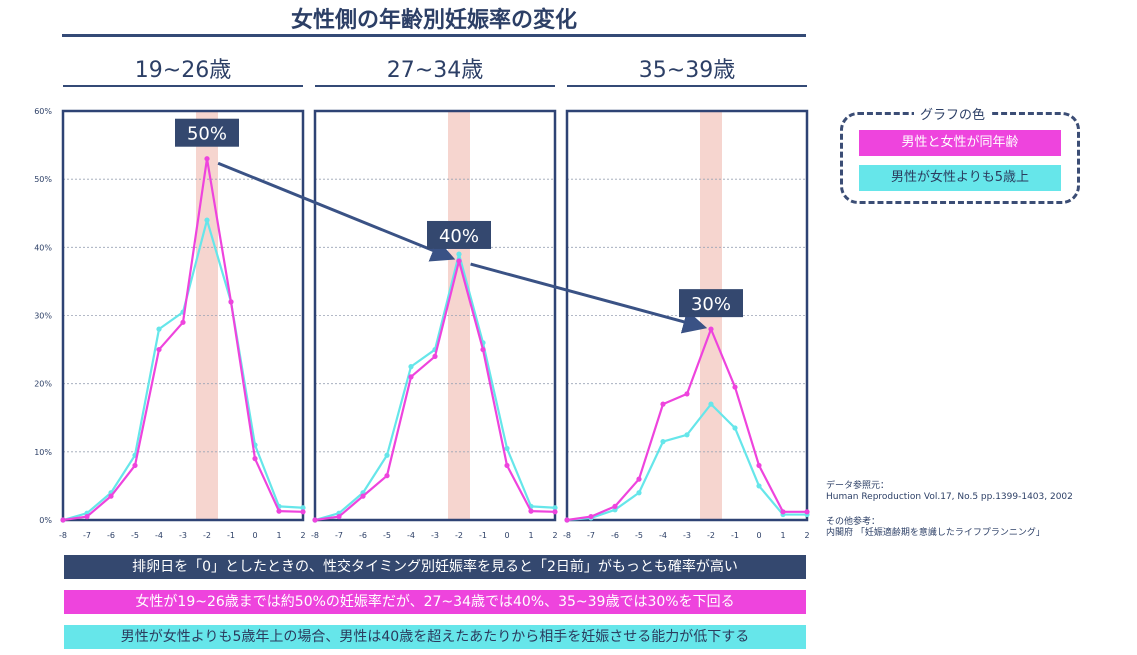  Describe the element at coordinates (183, 86) in the screenshot. I see `panel-1-underline` at that location.